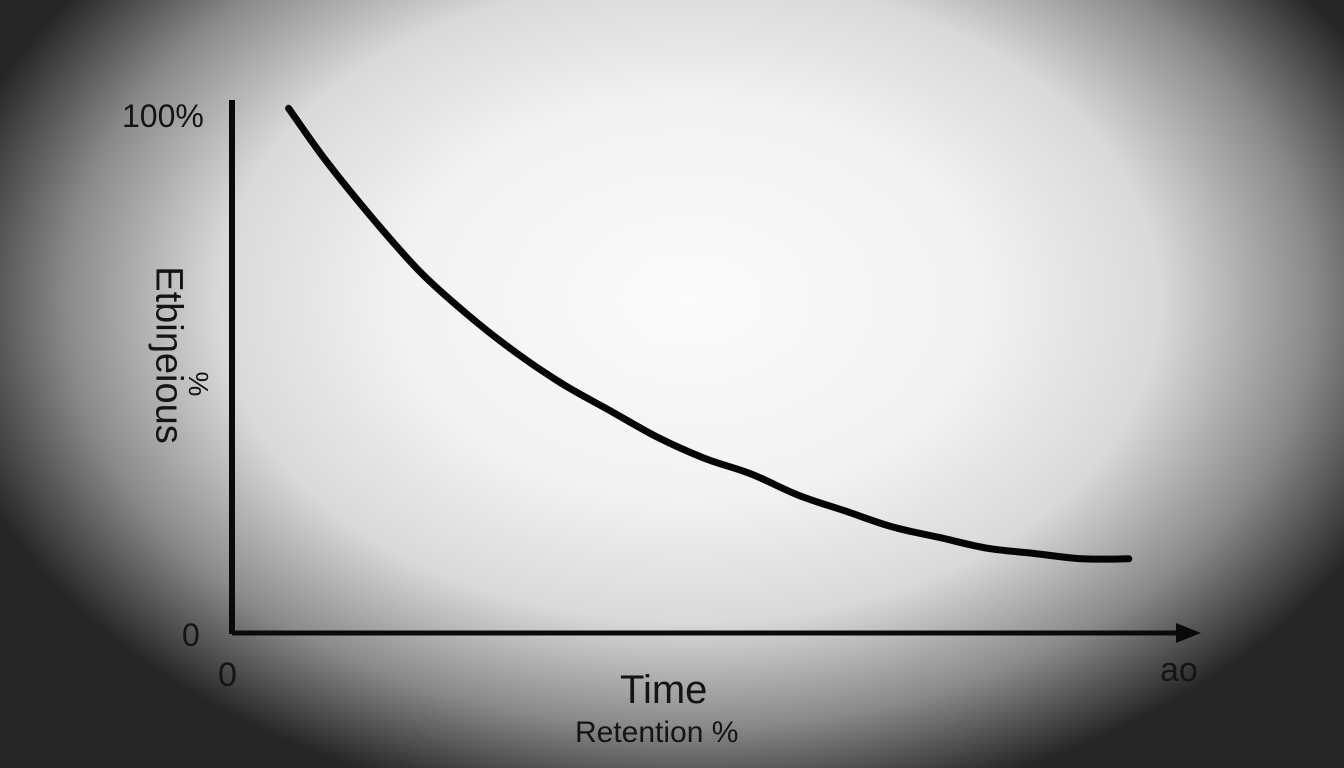 This screenshot has width=1344, height=768. What do you see at coordinates (227, 675) in the screenshot?
I see `x-tick-left: 0` at bounding box center [227, 675].